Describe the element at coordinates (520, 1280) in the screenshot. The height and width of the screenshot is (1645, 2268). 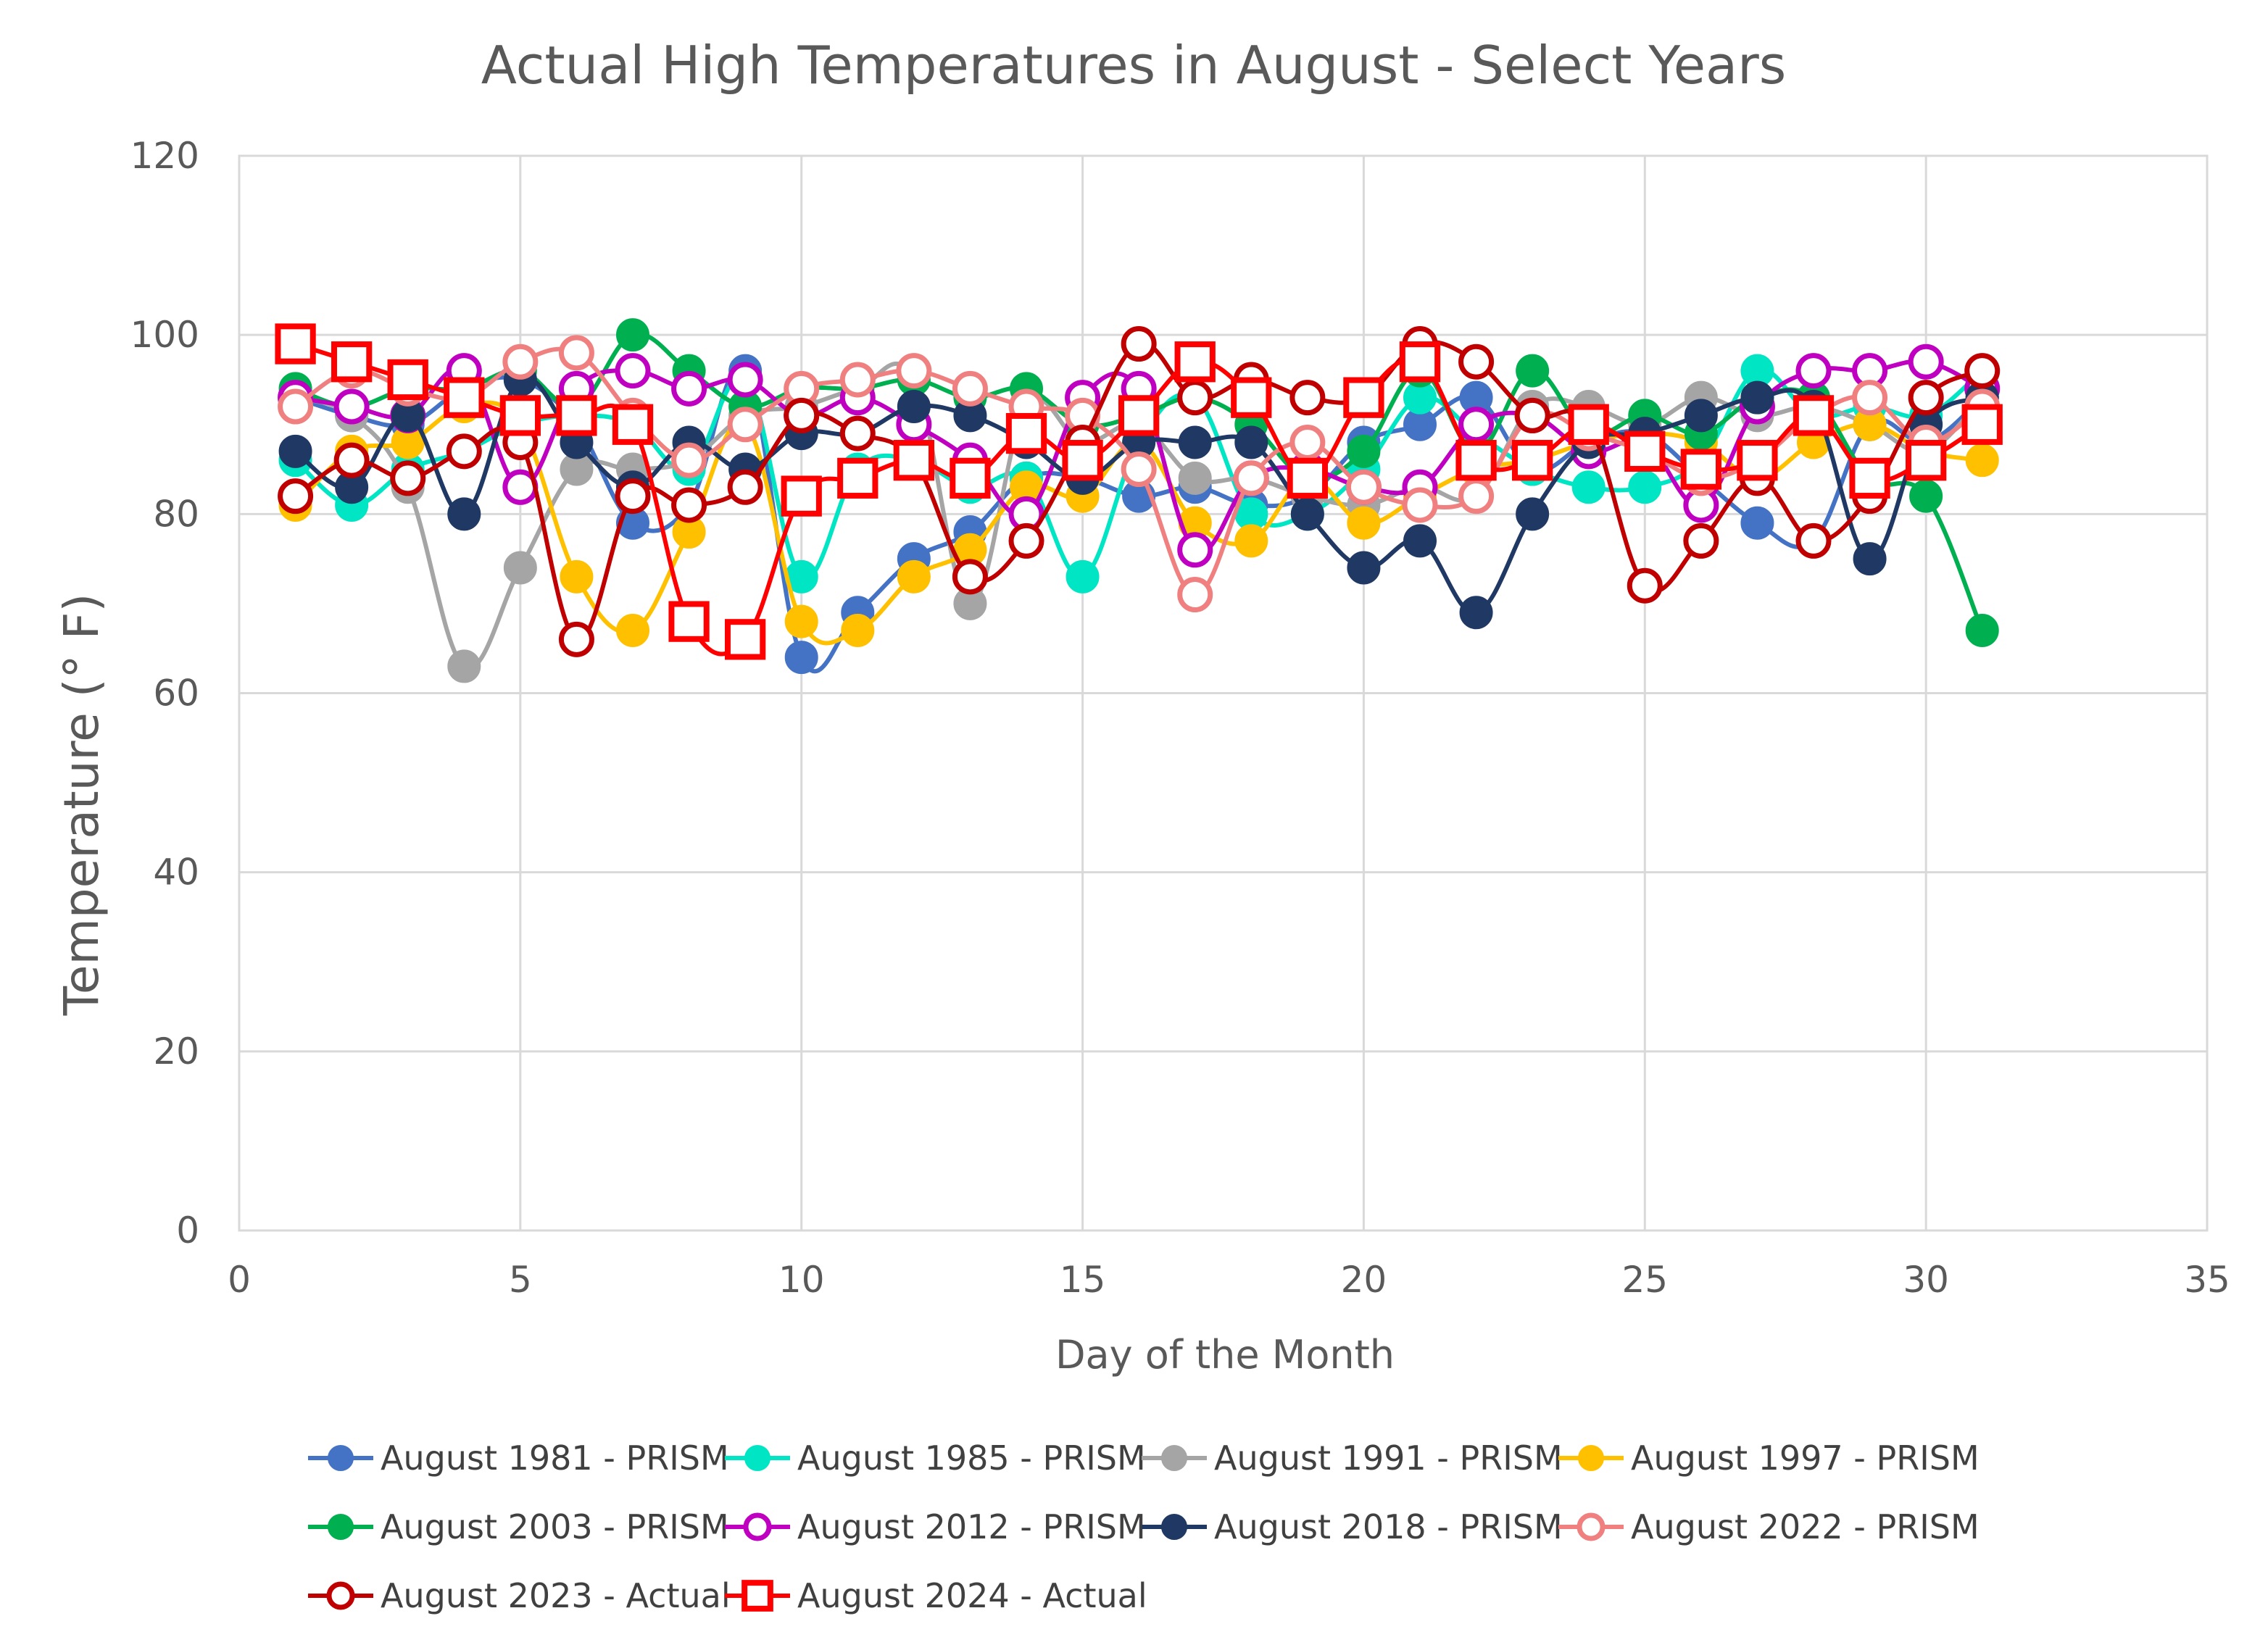
I see `x-tick-label: 5` at that location.